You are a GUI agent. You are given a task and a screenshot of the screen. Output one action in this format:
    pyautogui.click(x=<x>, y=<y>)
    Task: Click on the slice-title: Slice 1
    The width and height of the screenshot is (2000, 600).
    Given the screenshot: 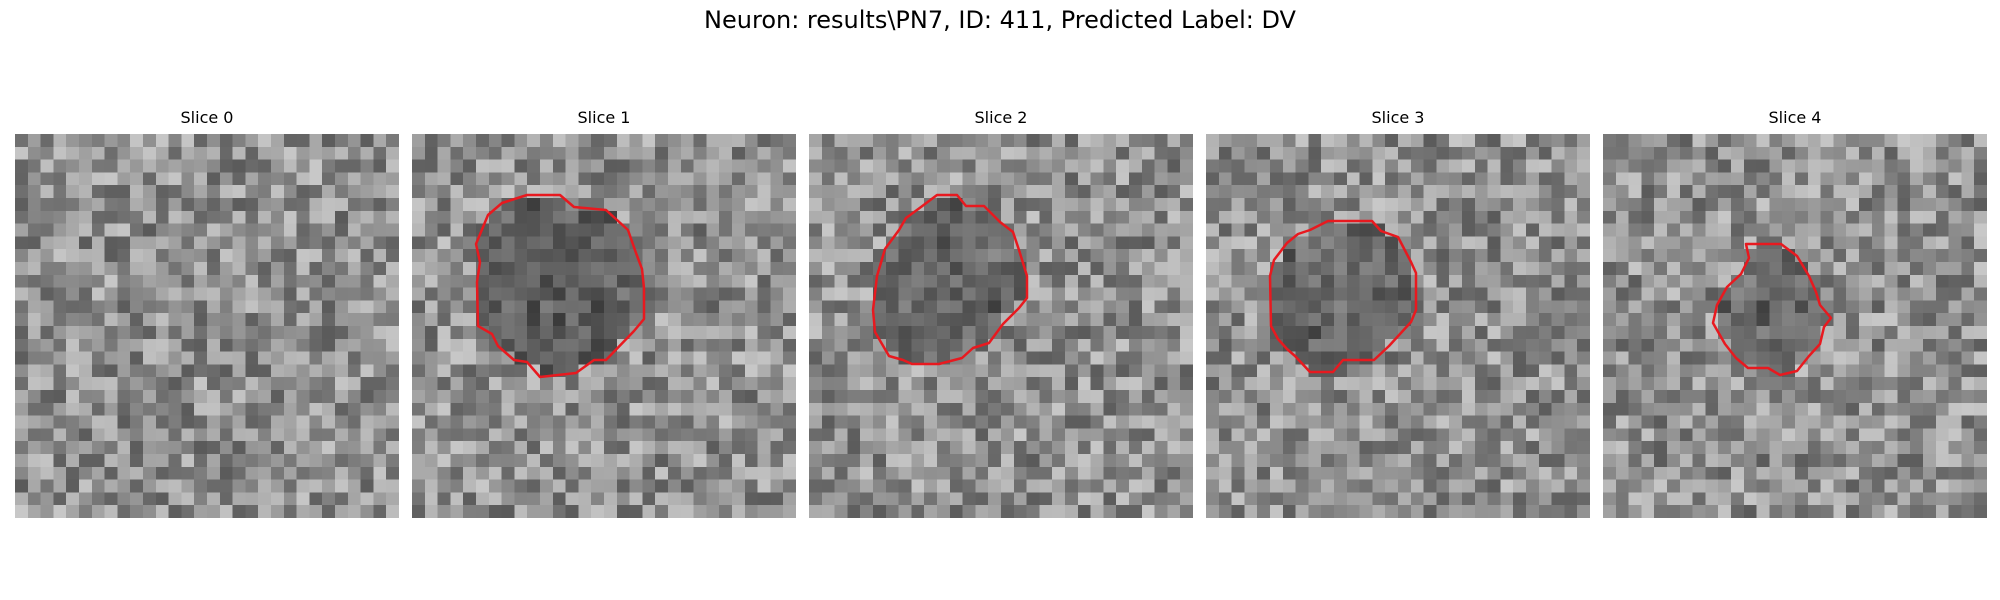 What is the action you would take?
    pyautogui.click(x=604, y=117)
    